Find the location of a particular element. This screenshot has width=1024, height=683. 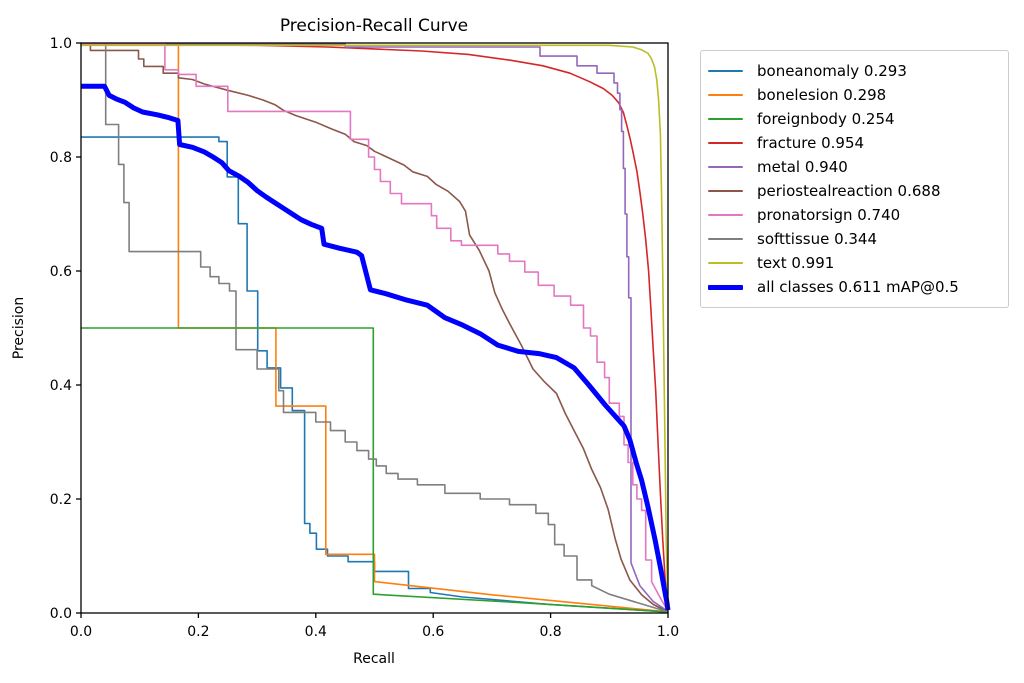

x-tick-label: 0.0 is located at coordinates (81, 632).